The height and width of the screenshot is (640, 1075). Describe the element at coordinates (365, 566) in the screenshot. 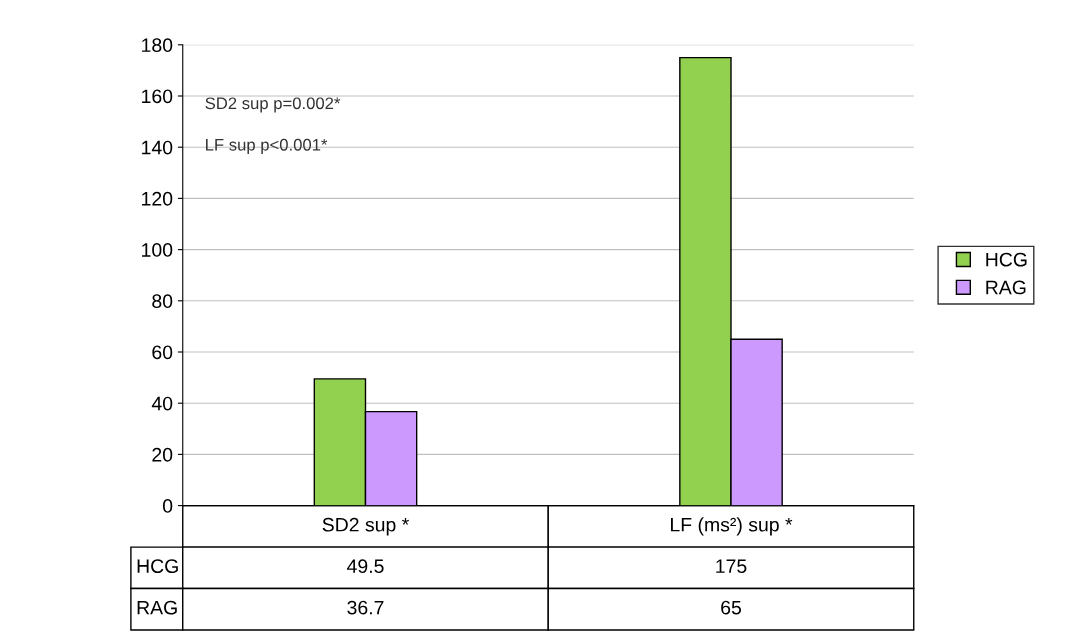

I see `data-label: 49.5` at that location.